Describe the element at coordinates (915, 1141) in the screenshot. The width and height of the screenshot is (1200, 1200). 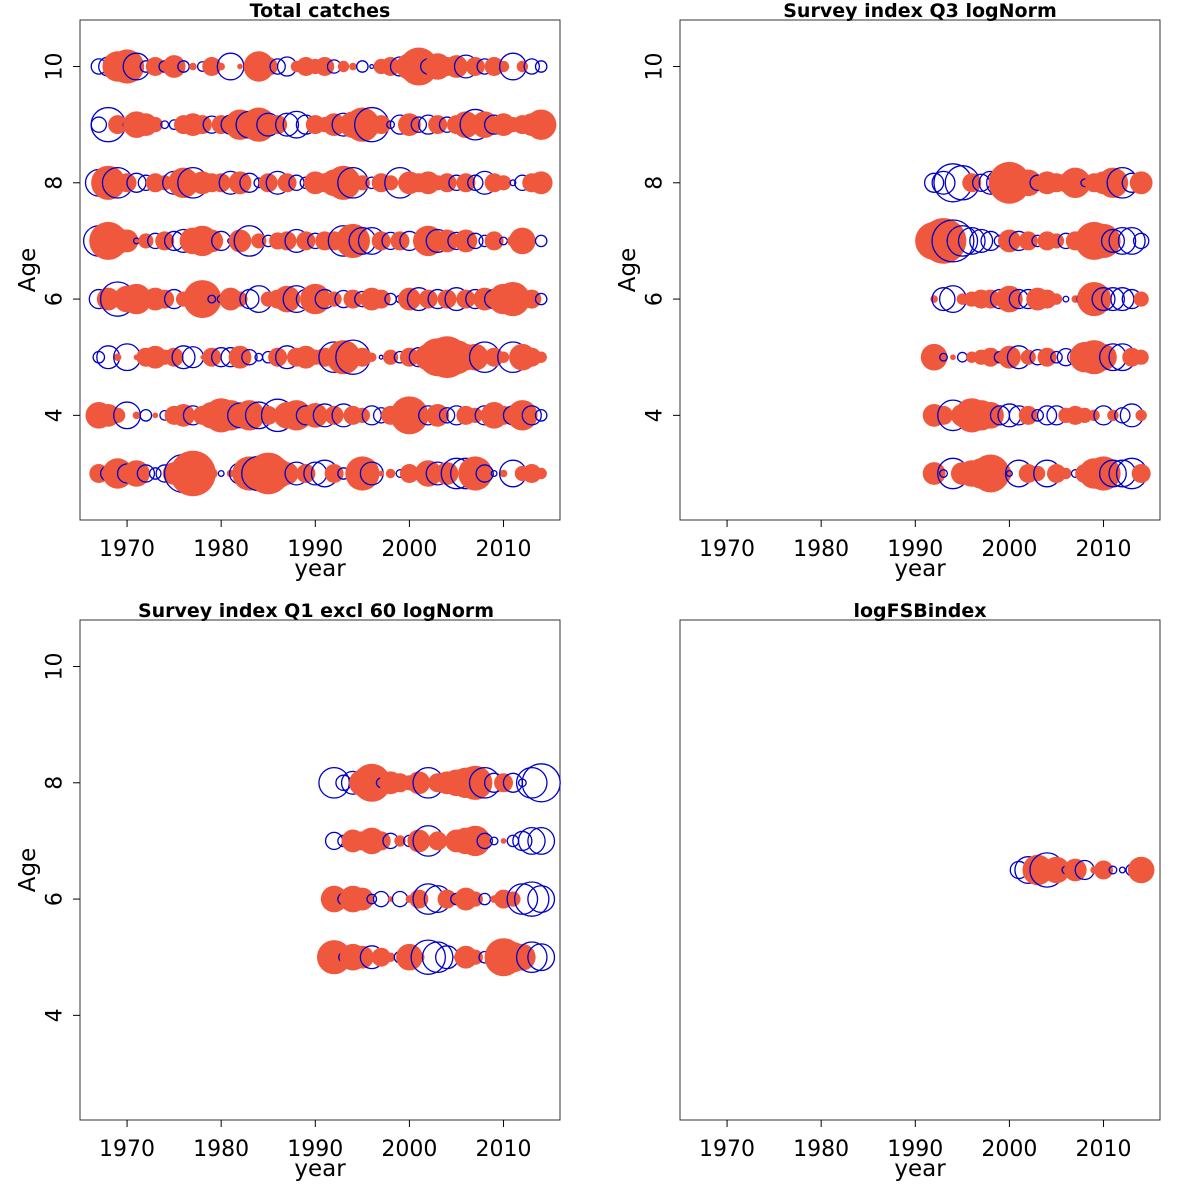
I see `axis-ticks: 1970 1980 1990 2000 2010` at that location.